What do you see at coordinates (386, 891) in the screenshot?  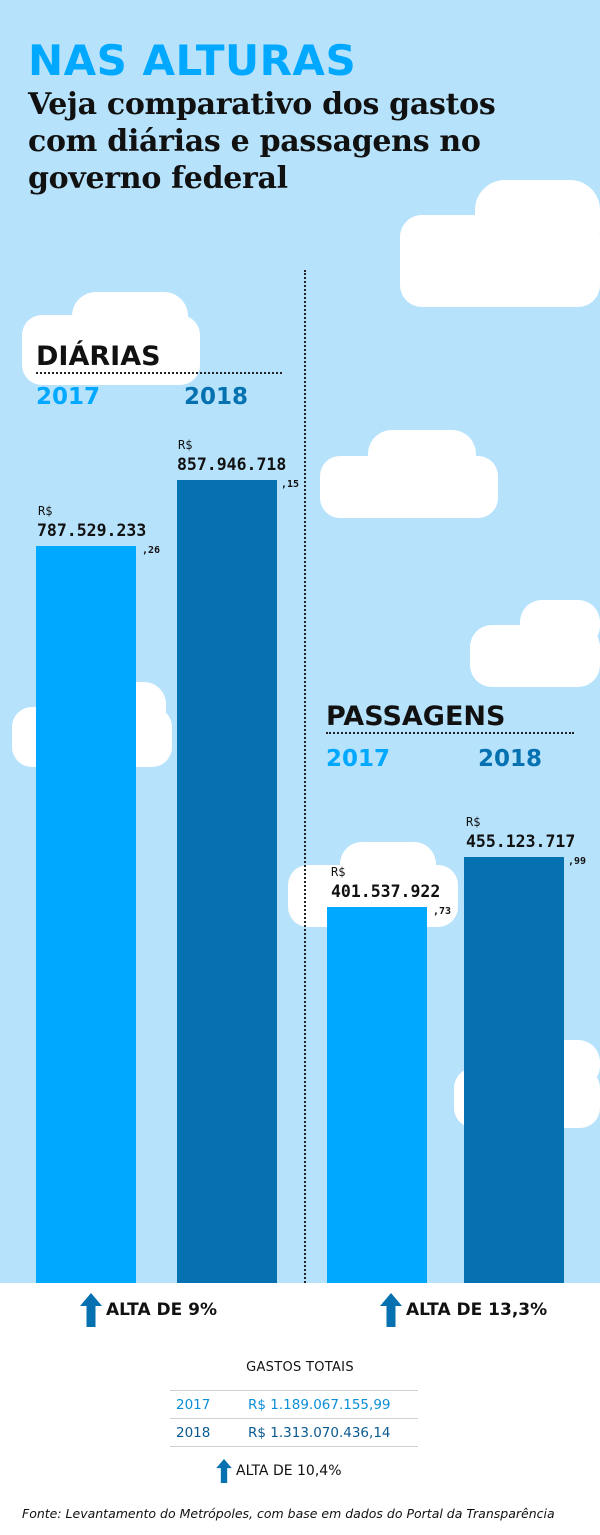 I see `value-label-passagens-2017: 401.537.922` at bounding box center [386, 891].